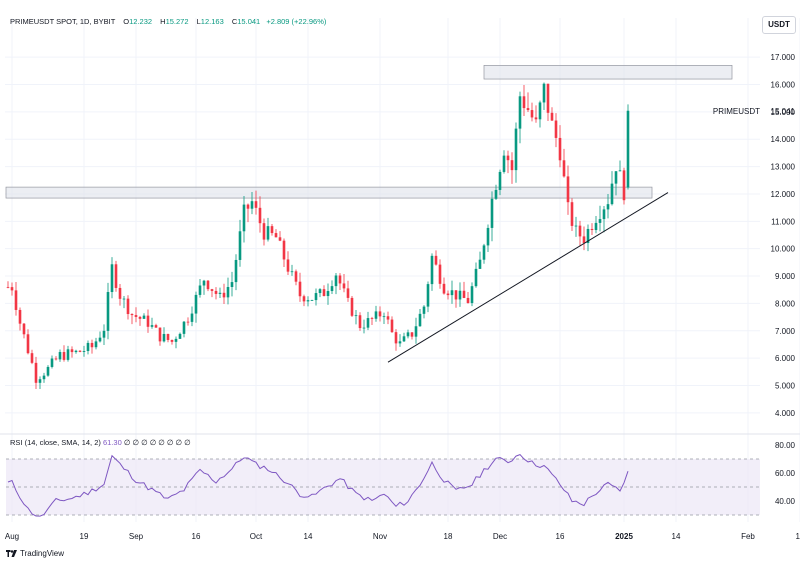  I want to click on currency-button: USDT, so click(779, 25).